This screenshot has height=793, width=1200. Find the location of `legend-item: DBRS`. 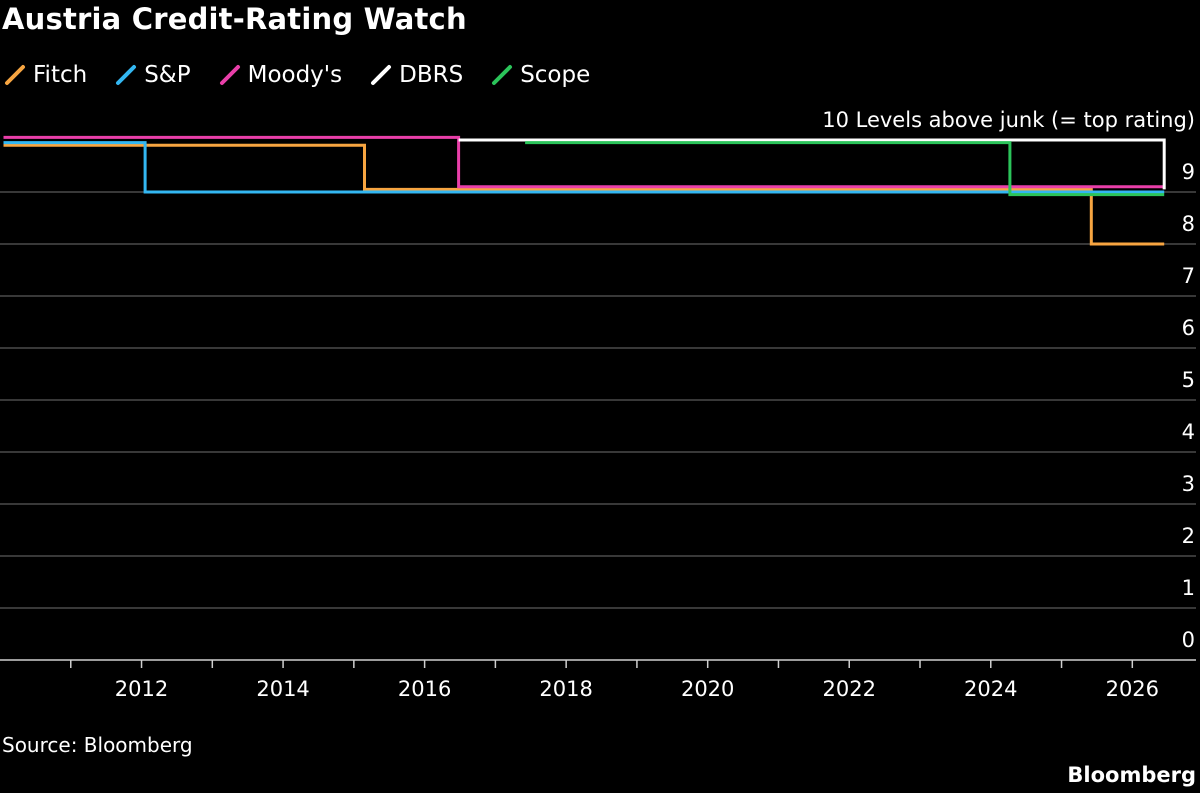

legend-item: DBRS is located at coordinates (416, 75).